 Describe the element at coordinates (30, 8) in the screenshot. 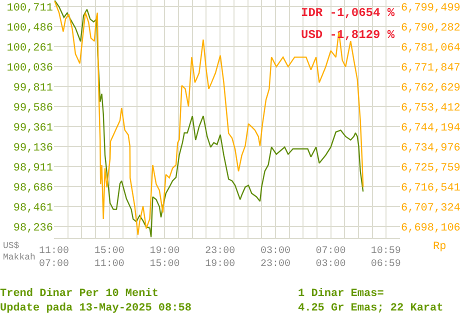

I see `y-tick-label: 100,711` at that location.